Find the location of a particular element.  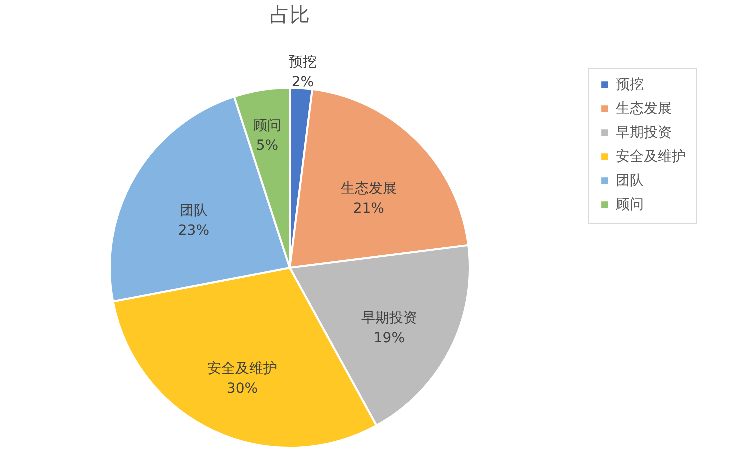

legend-label: 预挖 is located at coordinates (630, 85).